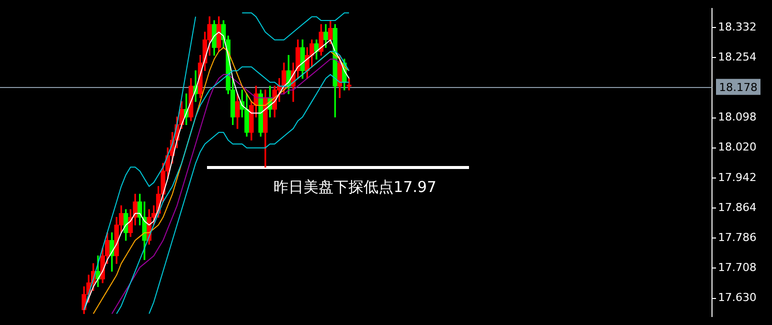  Describe the element at coordinates (737, 27) in the screenshot. I see `y-tick-label: 18.332` at that location.